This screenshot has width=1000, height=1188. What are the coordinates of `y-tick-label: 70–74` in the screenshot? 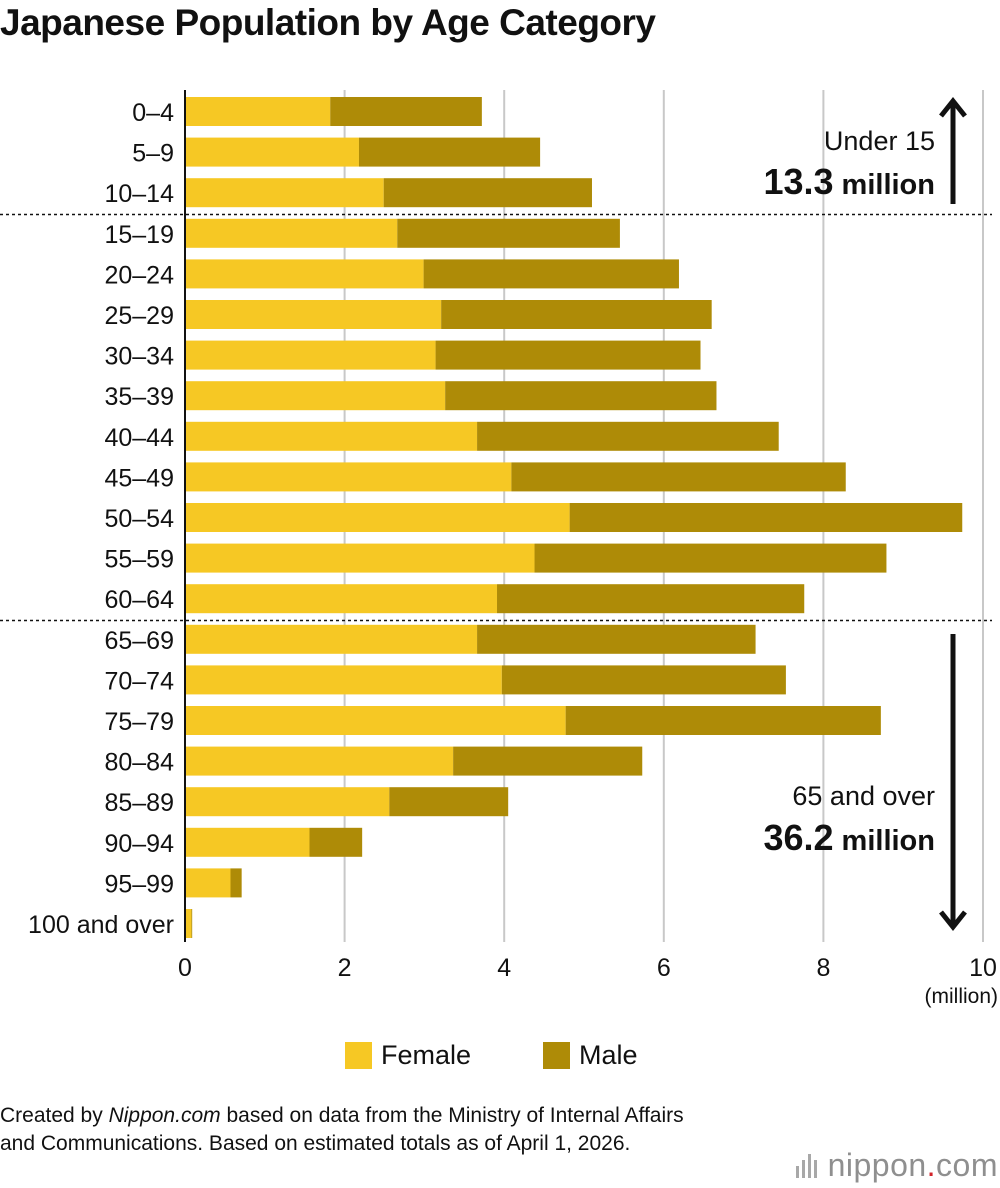 It's located at (139, 681).